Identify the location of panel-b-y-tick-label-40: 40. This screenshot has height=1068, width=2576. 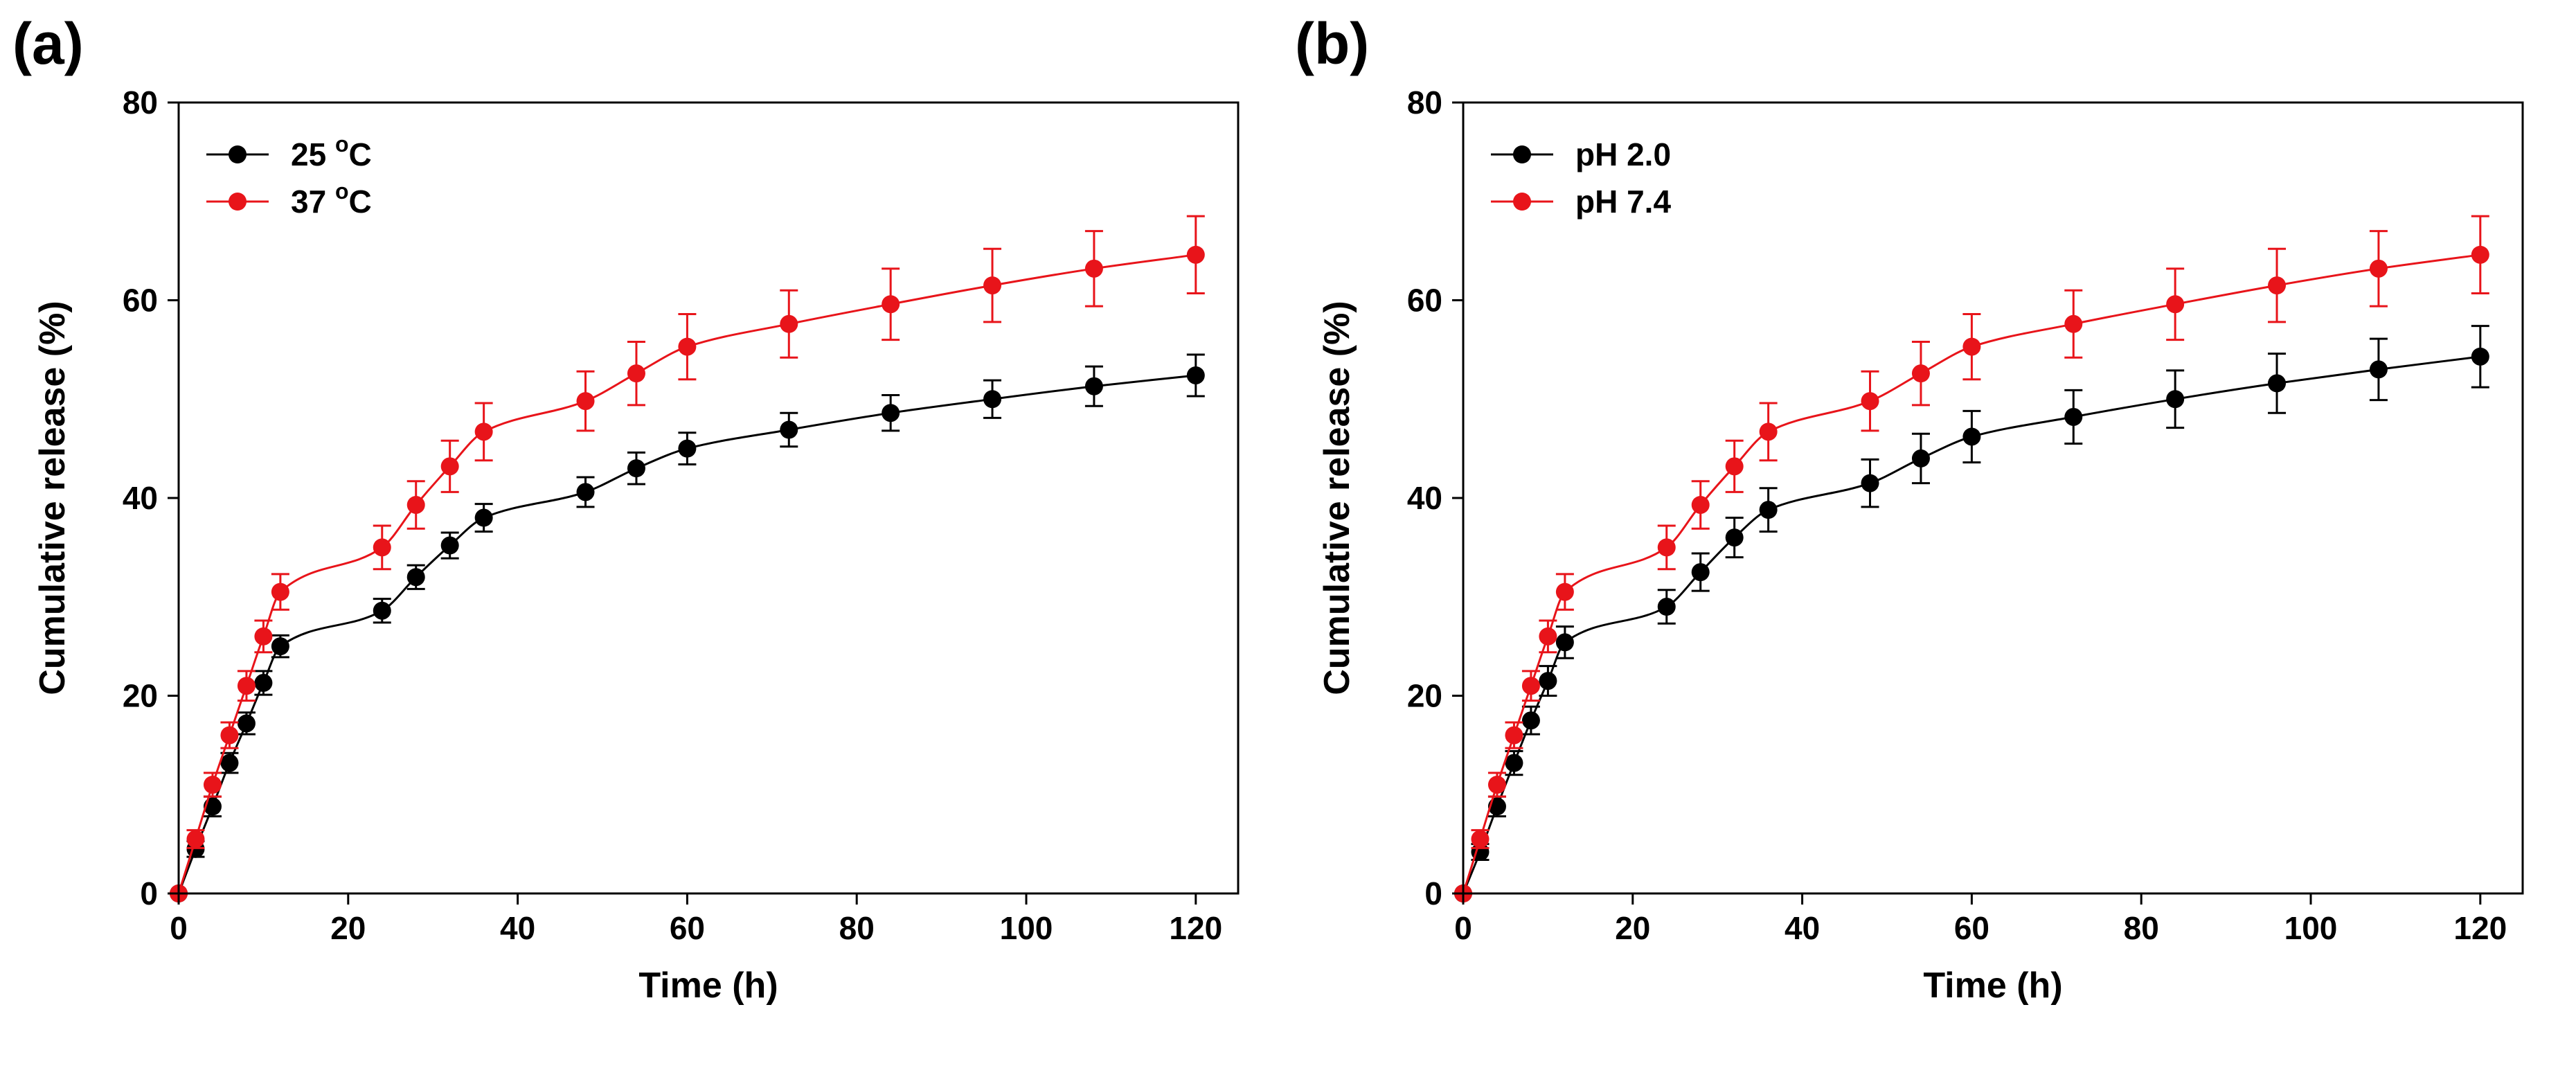
(1425, 498).